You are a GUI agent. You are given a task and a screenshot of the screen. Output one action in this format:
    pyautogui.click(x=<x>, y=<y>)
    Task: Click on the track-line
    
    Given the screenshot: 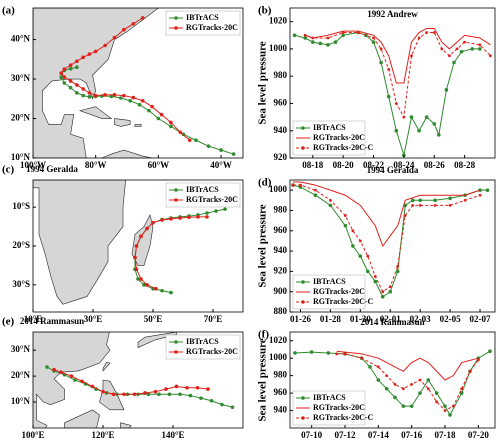 What is the action you would take?
    pyautogui.click(x=390, y=241)
    